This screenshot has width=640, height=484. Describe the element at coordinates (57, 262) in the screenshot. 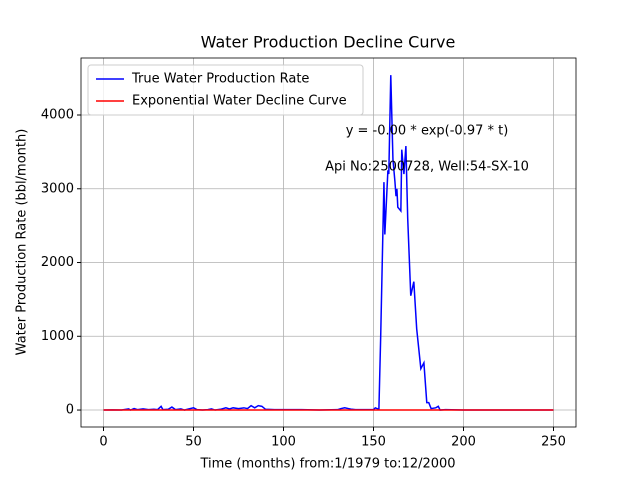

I see `y-tick-label: 2000` at that location.